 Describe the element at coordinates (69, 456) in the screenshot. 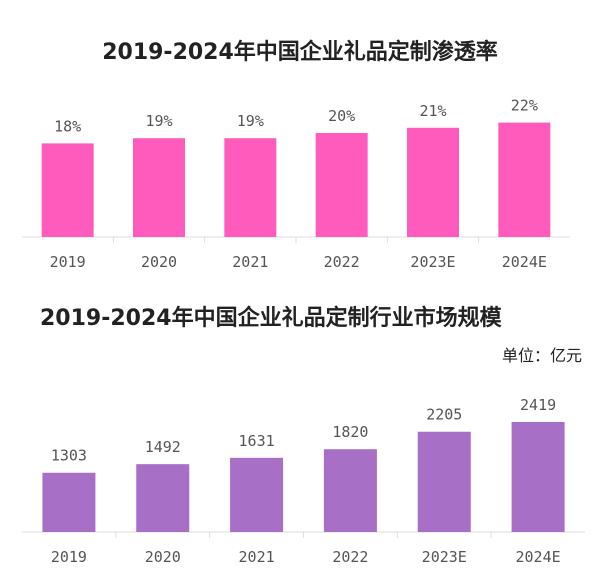

I see `value-label-2019: 1303` at that location.